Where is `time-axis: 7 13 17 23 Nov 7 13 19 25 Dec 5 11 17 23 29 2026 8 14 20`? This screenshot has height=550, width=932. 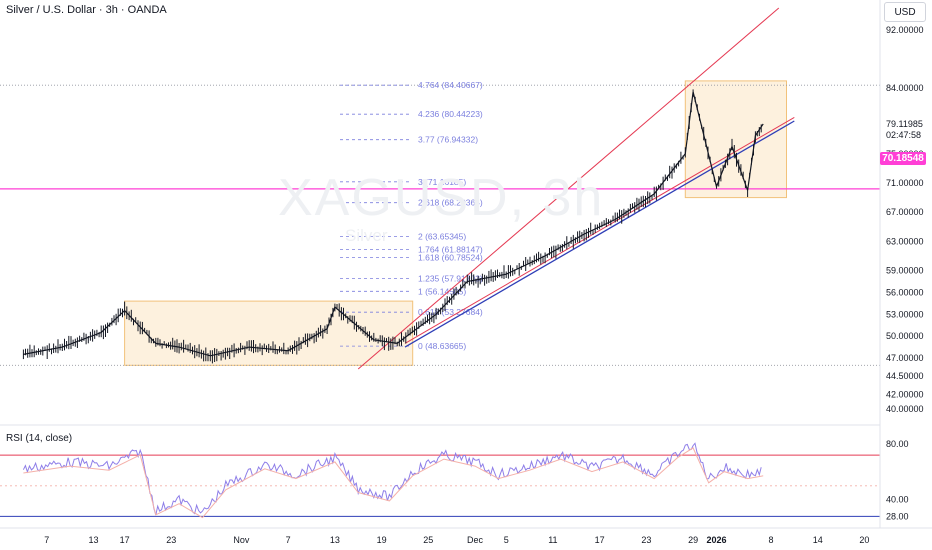 time-axis: 7 13 17 23 Nov 7 13 19 25 Dec 5 11 17 23 29 2026 8 14 20 is located at coordinates (456, 540).